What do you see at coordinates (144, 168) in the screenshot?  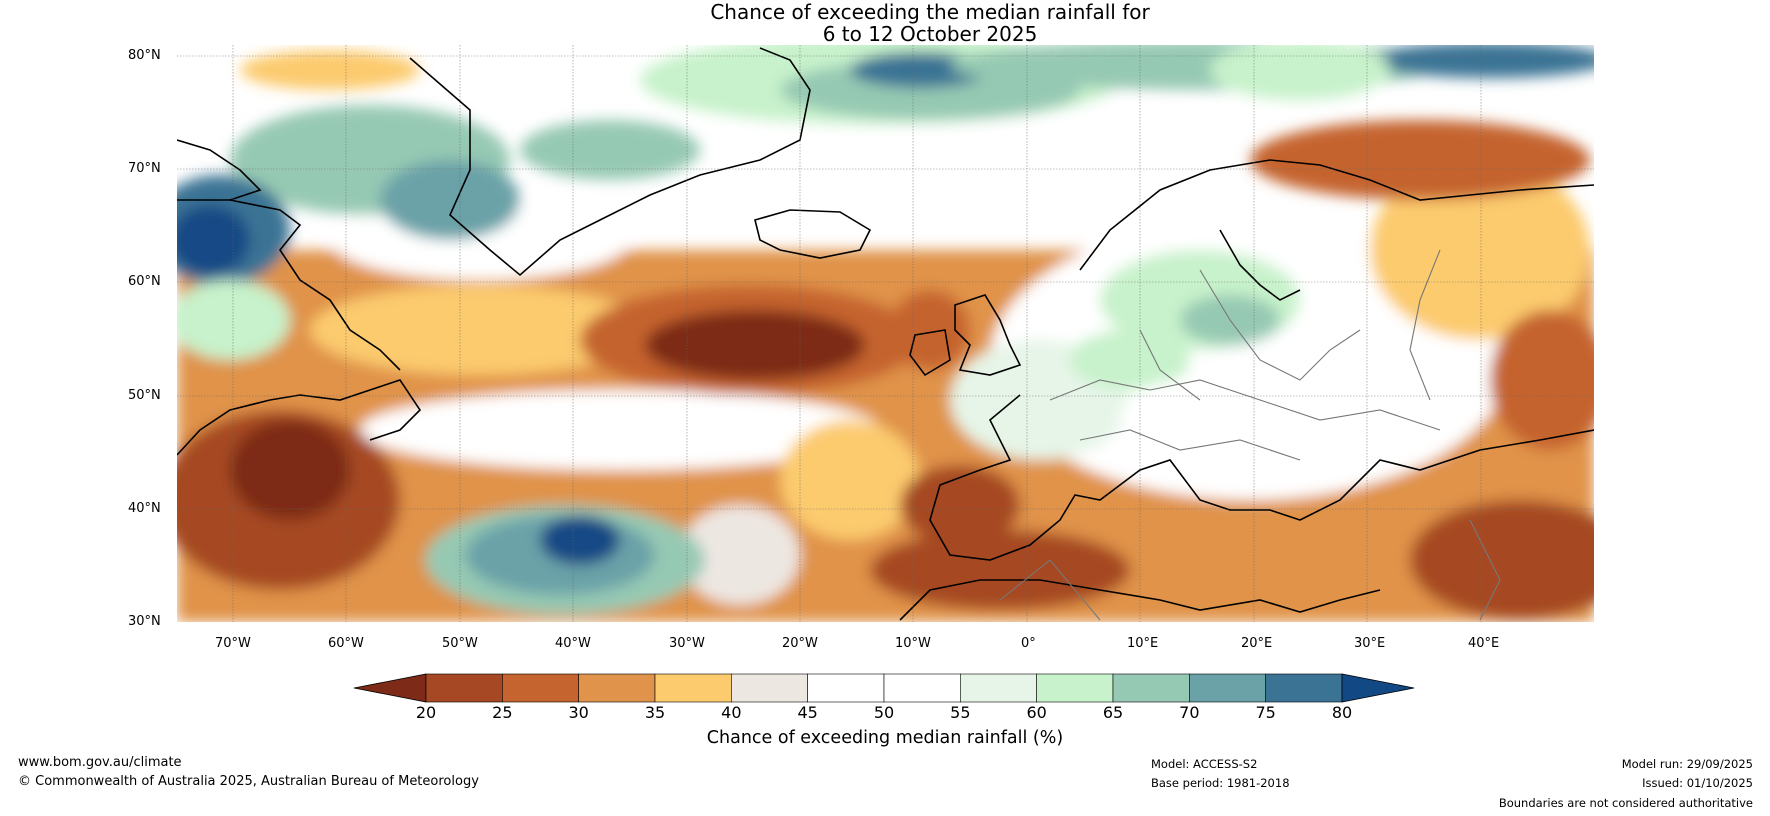 I see `lat-label-70n: 70°N` at bounding box center [144, 168].